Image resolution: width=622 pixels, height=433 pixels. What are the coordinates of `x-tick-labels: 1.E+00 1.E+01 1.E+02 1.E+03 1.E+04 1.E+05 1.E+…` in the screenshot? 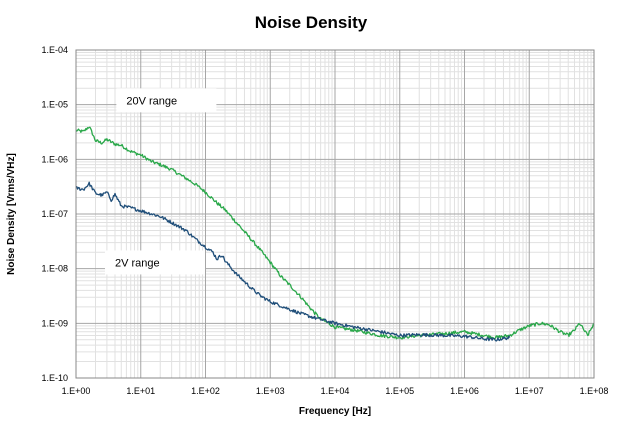 It's located at (335, 391).